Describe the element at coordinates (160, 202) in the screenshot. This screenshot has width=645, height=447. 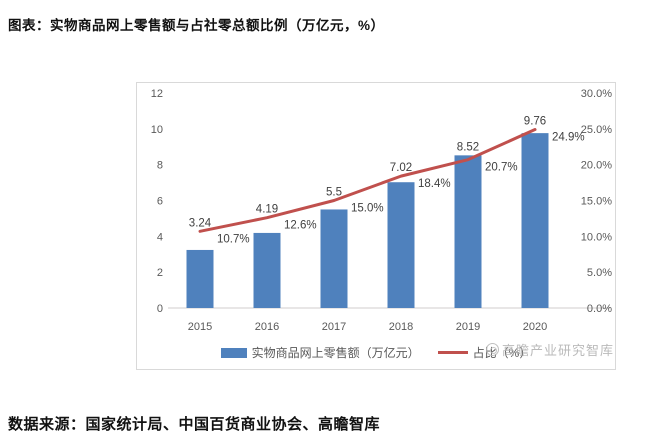
I see `left-axis-tick: 6` at that location.